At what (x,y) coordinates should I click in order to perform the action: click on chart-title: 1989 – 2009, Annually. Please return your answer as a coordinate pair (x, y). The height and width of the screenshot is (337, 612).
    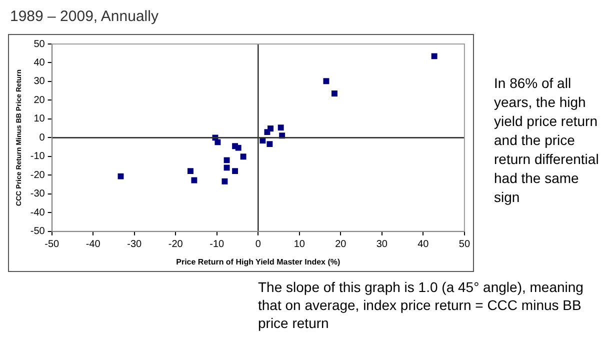
    Looking at the image, I should click on (84, 16).